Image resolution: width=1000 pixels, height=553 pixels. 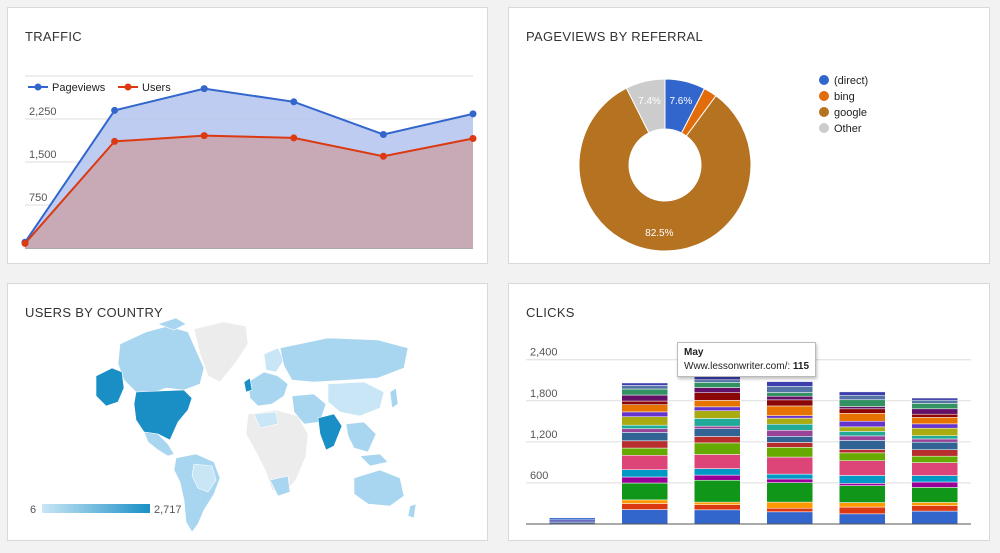 What do you see at coordinates (356, 399) in the screenshot?
I see `map-region-china` at bounding box center [356, 399].